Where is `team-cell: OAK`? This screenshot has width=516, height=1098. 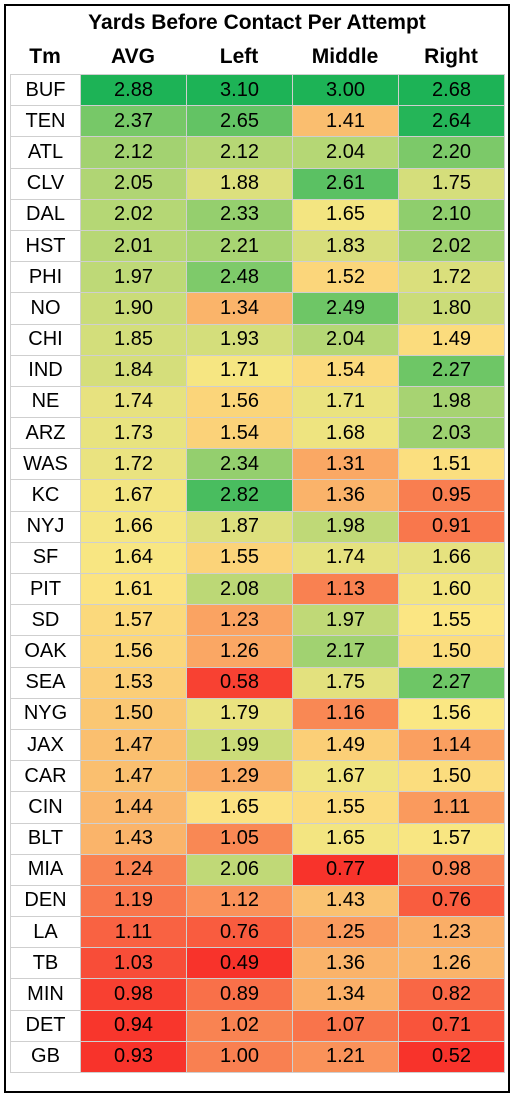 team-cell: OAK is located at coordinates (45, 651).